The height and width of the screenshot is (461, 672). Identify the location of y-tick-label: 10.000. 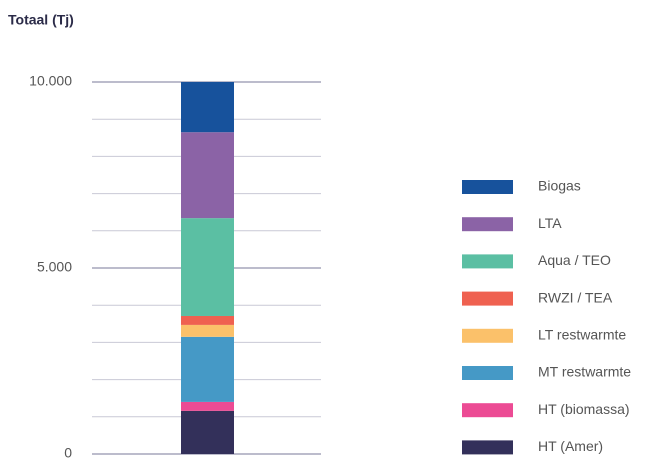
(50, 81).